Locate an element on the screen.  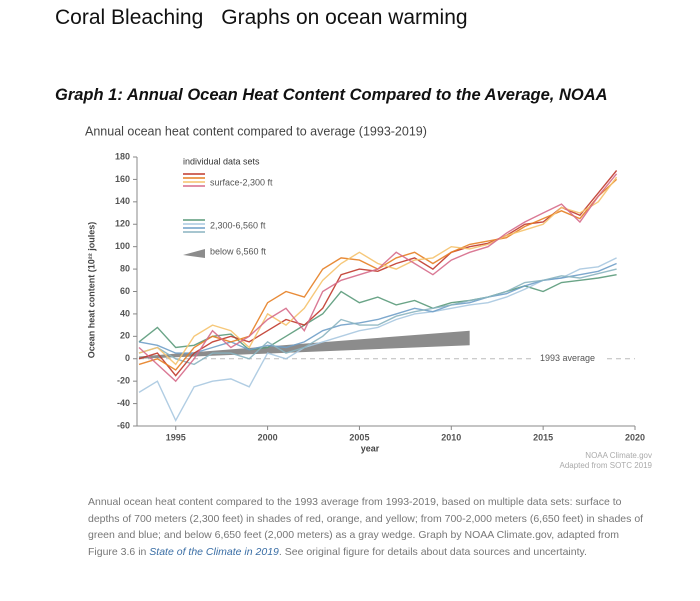
baseline-label-bg is located at coordinates (570, 358).